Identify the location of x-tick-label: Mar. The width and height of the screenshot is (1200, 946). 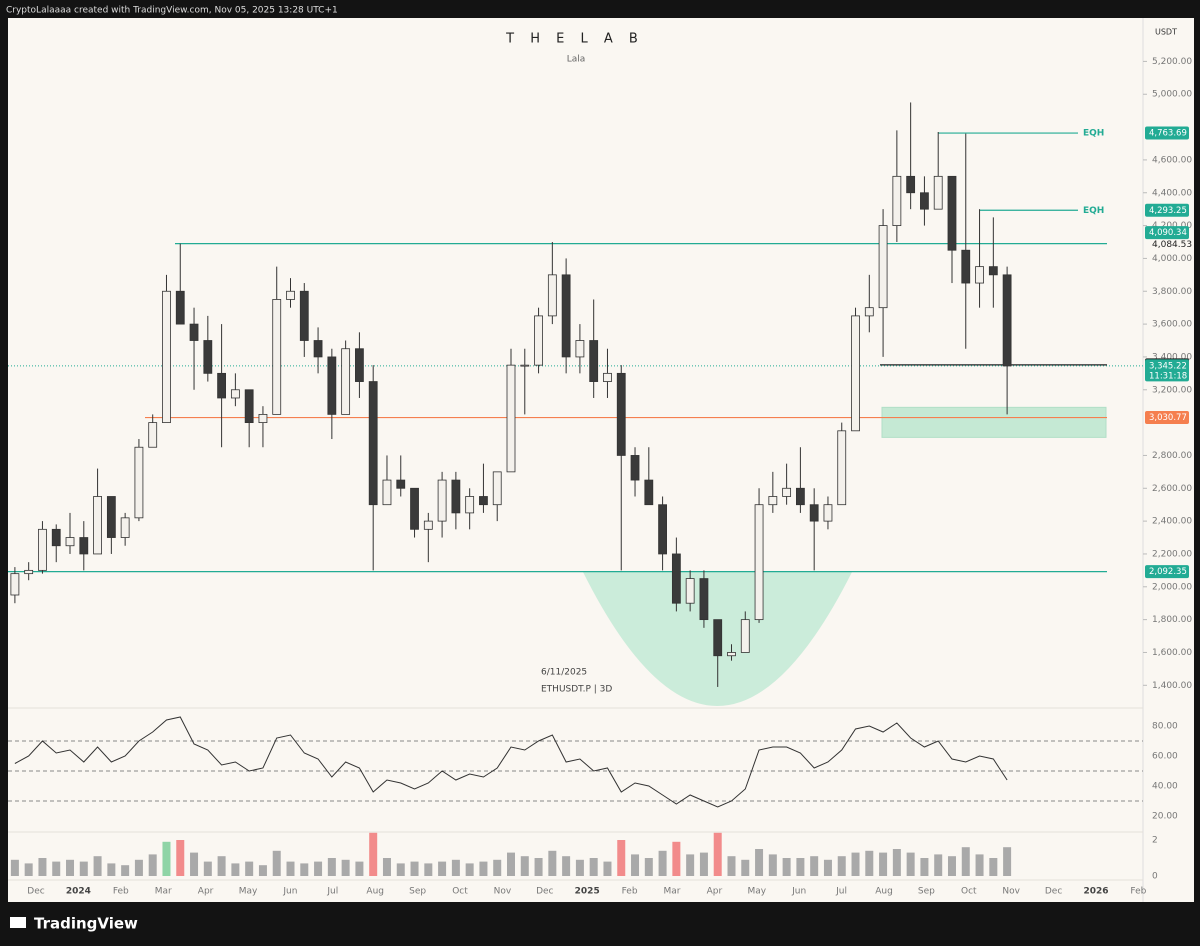
(672, 892).